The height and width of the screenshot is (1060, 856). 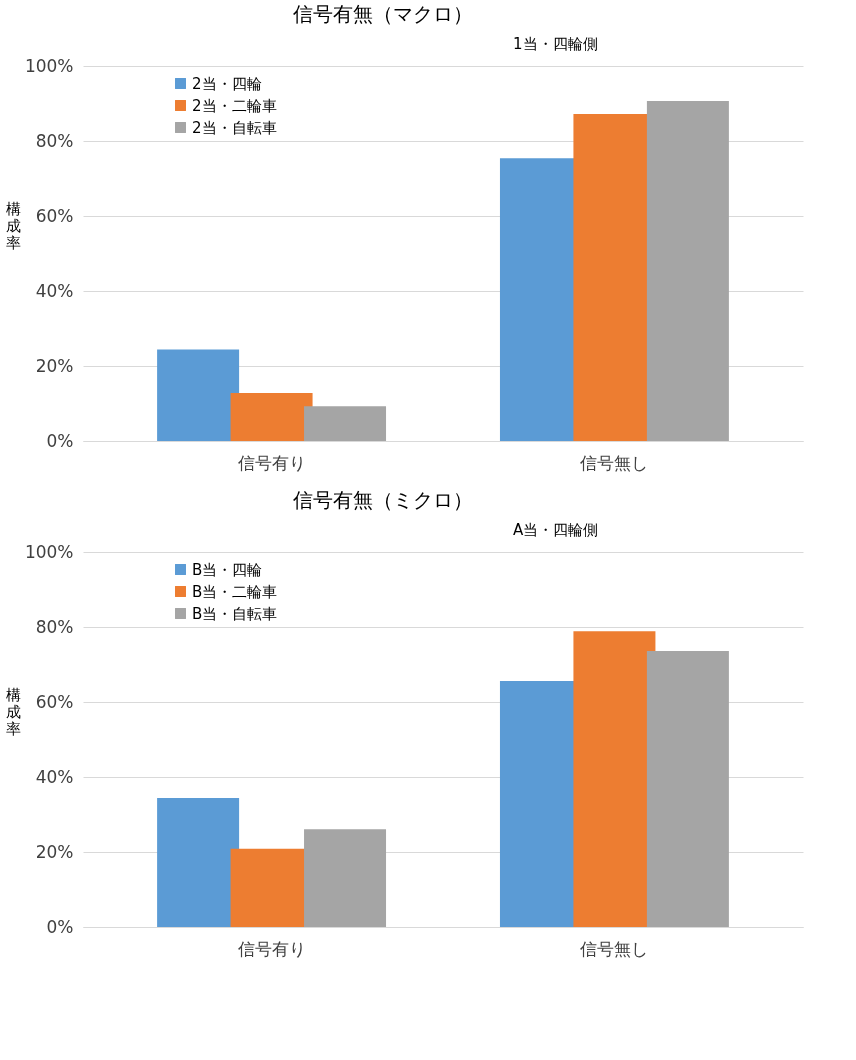 What do you see at coordinates (227, 83) in the screenshot?
I see `legend-label: 2当・四輪` at bounding box center [227, 83].